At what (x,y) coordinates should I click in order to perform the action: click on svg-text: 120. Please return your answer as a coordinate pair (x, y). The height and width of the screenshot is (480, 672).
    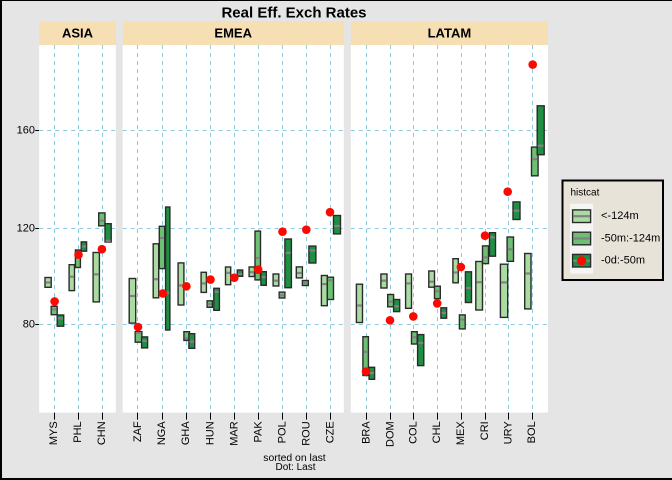
    Looking at the image, I should click on (26, 229).